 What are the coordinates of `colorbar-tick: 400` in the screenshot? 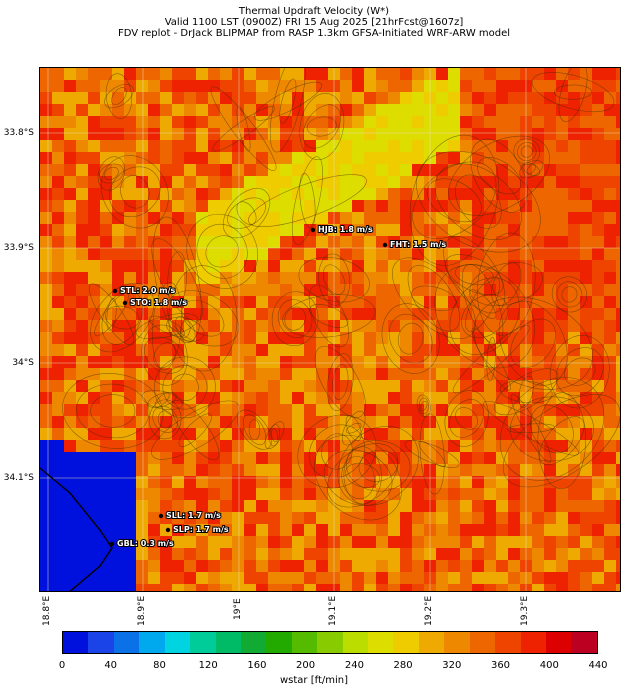 It's located at (549, 665).